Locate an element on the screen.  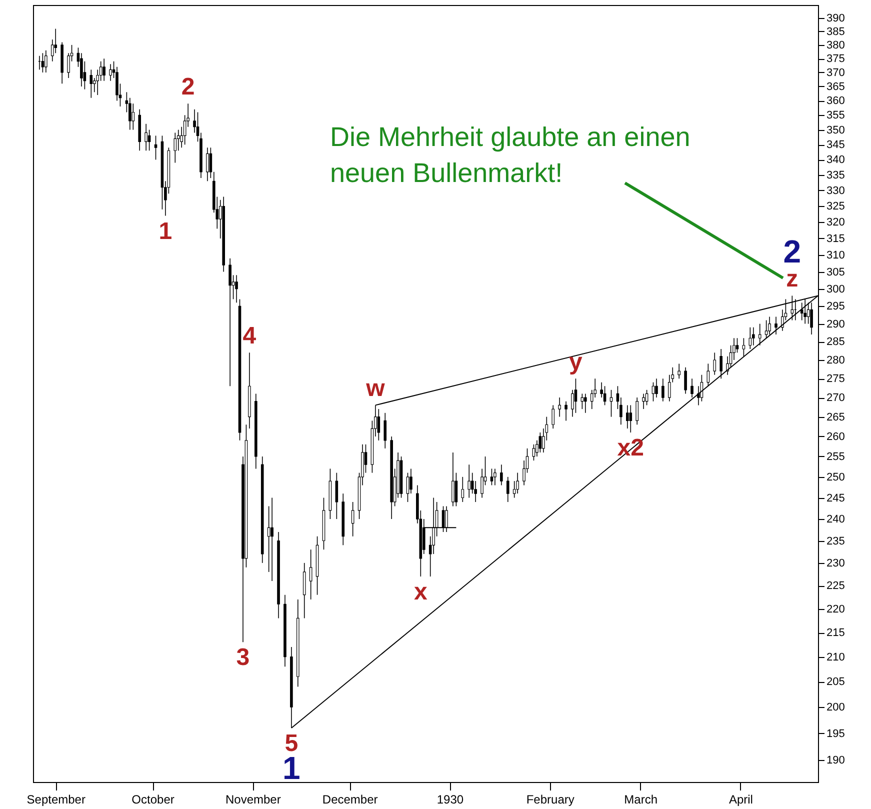
y-tick-label: 210 is located at coordinates (835, 657).